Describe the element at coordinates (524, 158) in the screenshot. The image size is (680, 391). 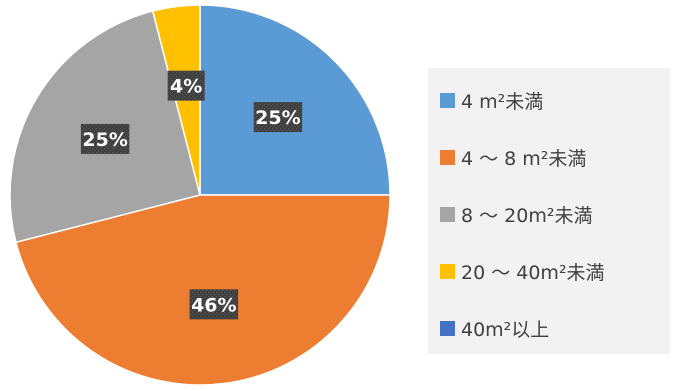
I see `legend-label-2: 4 〜 8 m²未満` at that location.